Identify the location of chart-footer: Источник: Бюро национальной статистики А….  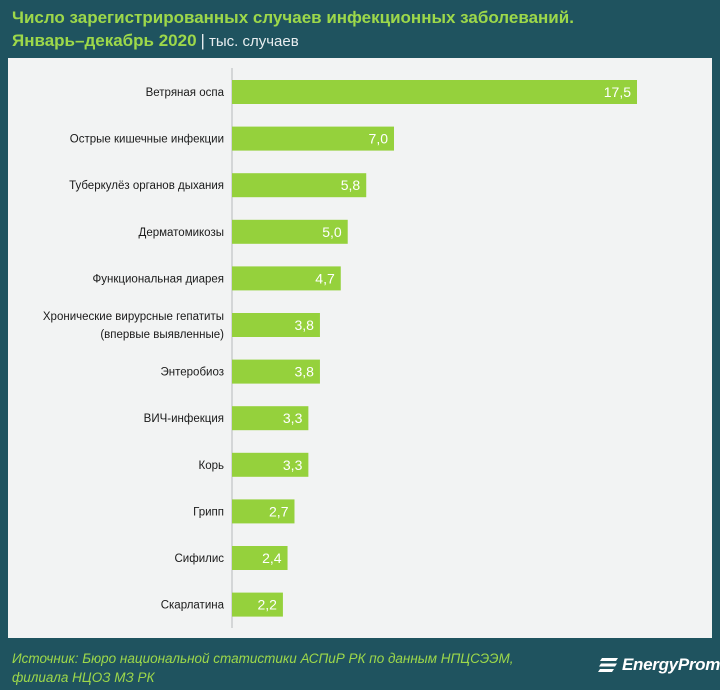
(360, 665).